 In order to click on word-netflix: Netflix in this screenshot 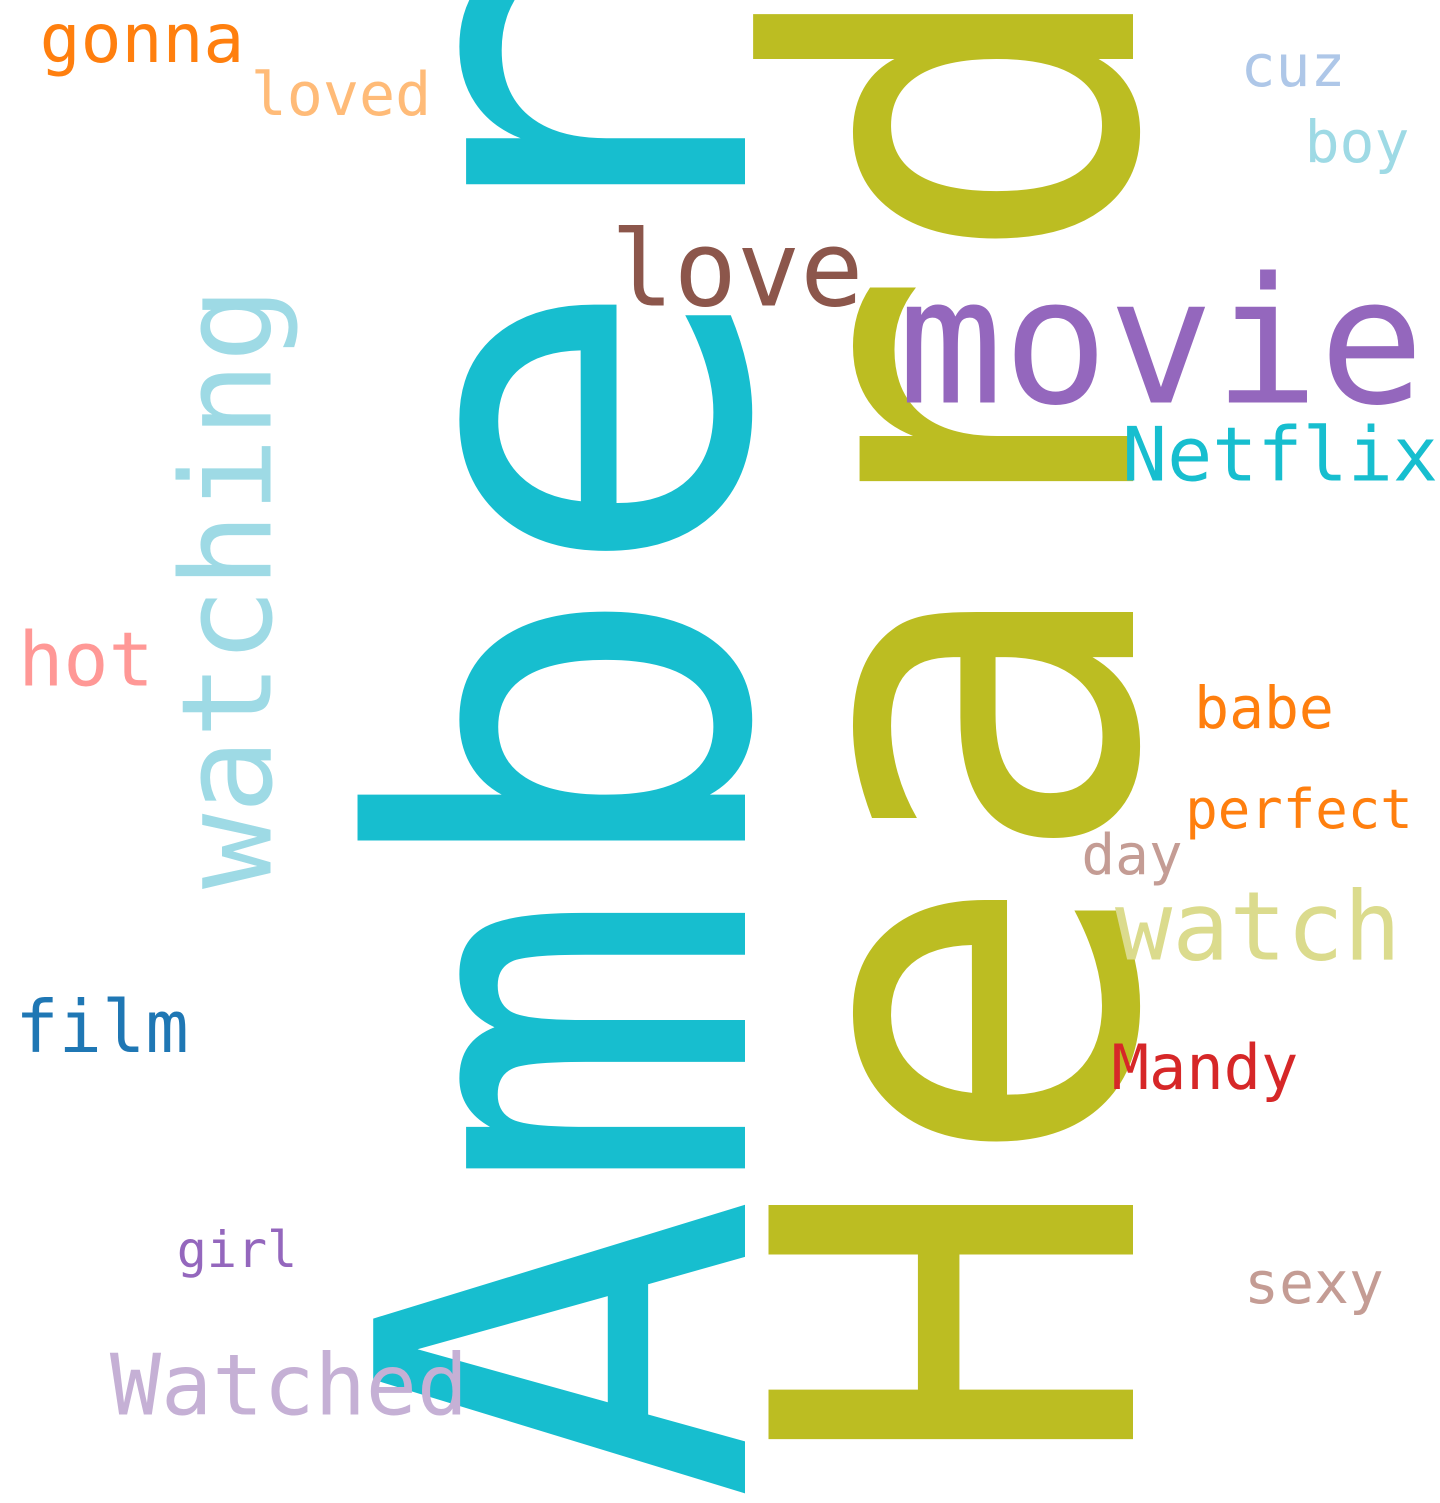, I will do `click(1280, 454)`.